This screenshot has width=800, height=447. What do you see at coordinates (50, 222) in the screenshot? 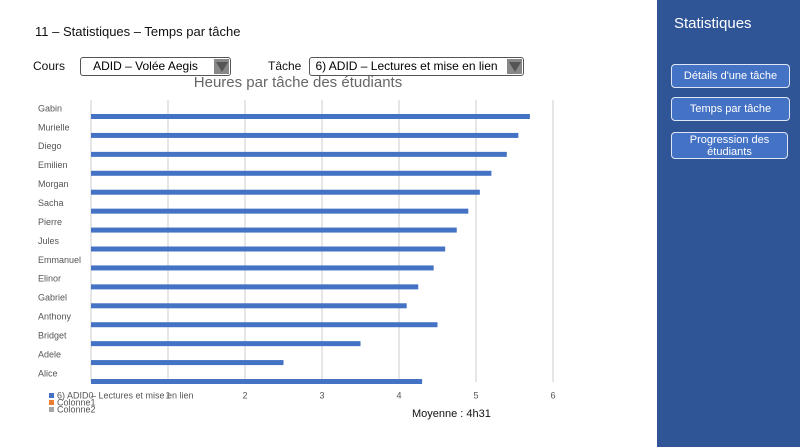
I see `y-tick-label: Pierre` at bounding box center [50, 222].